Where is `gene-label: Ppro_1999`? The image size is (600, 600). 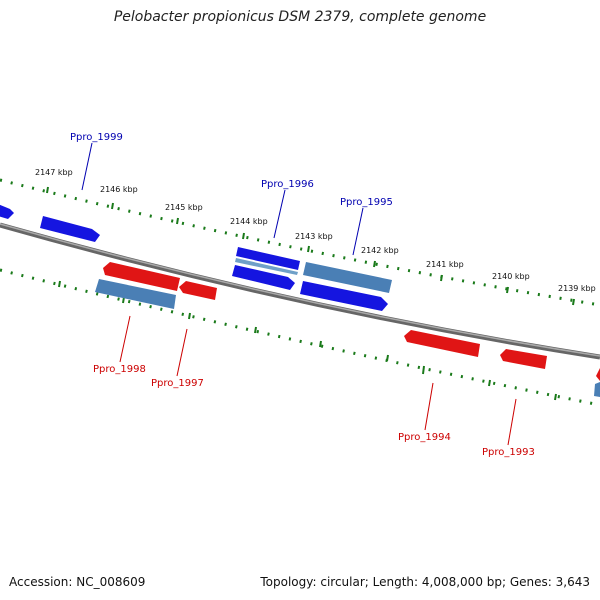 gene-label: Ppro_1999 is located at coordinates (96, 137).